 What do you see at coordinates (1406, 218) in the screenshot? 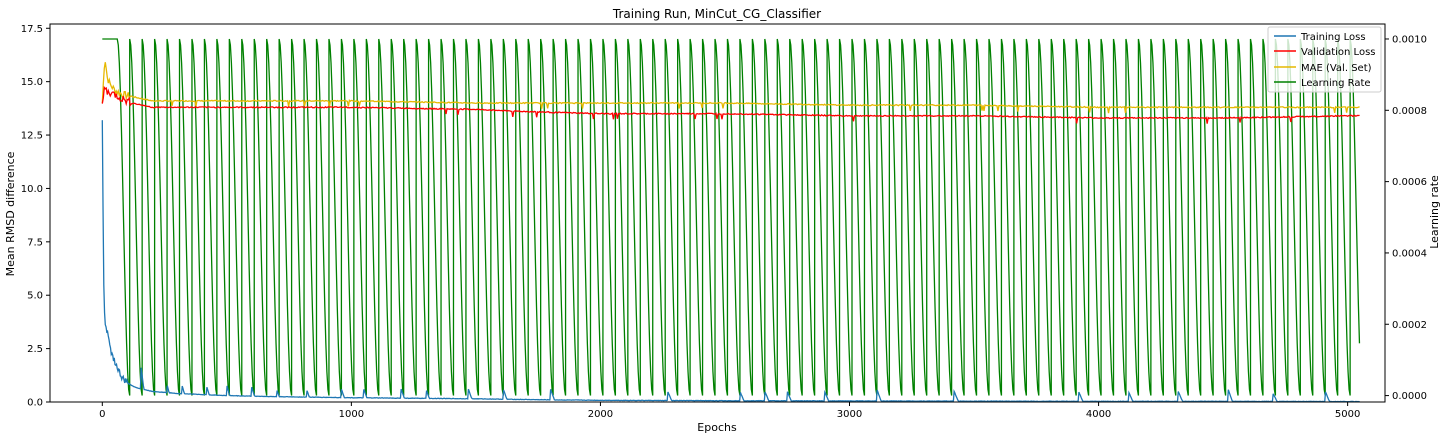
I see `y-axis-right-ticks: 0.0000 0.0002 0.0004 0.0006 0.0008 0.0010` at bounding box center [1406, 218].